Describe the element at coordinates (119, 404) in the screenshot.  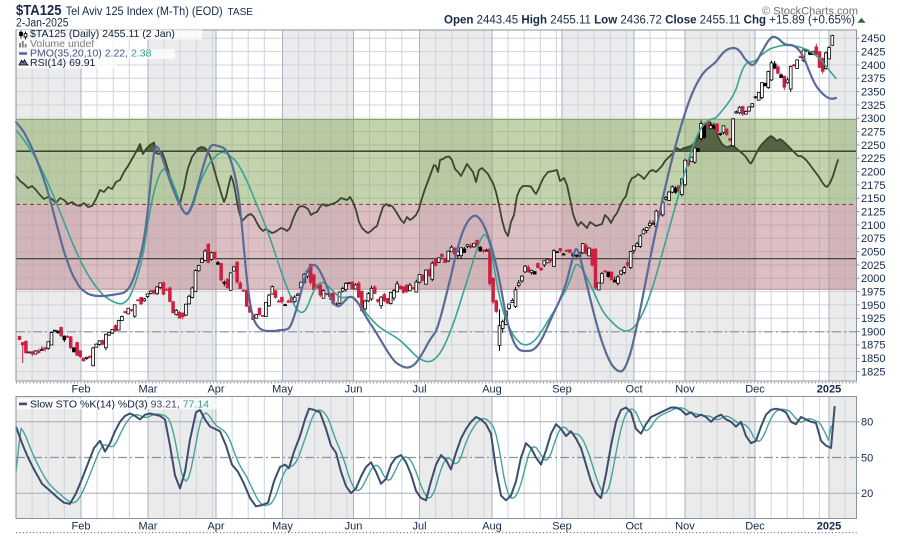
I see `svg-text:Slow STO %K(14) %D(3) 93.21, 7: Slow STO %K(14) %D(3) 93.21, 77.14` at that location.